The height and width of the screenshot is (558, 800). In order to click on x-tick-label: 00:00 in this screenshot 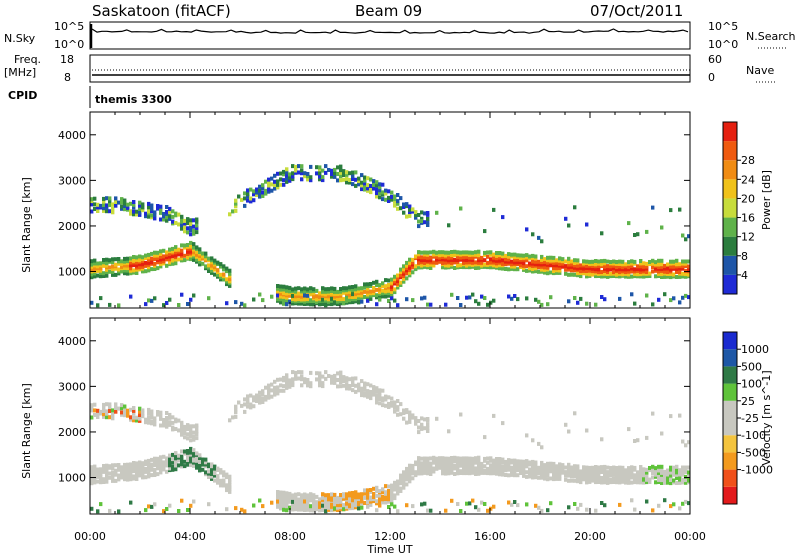, I will do `click(690, 536)`.